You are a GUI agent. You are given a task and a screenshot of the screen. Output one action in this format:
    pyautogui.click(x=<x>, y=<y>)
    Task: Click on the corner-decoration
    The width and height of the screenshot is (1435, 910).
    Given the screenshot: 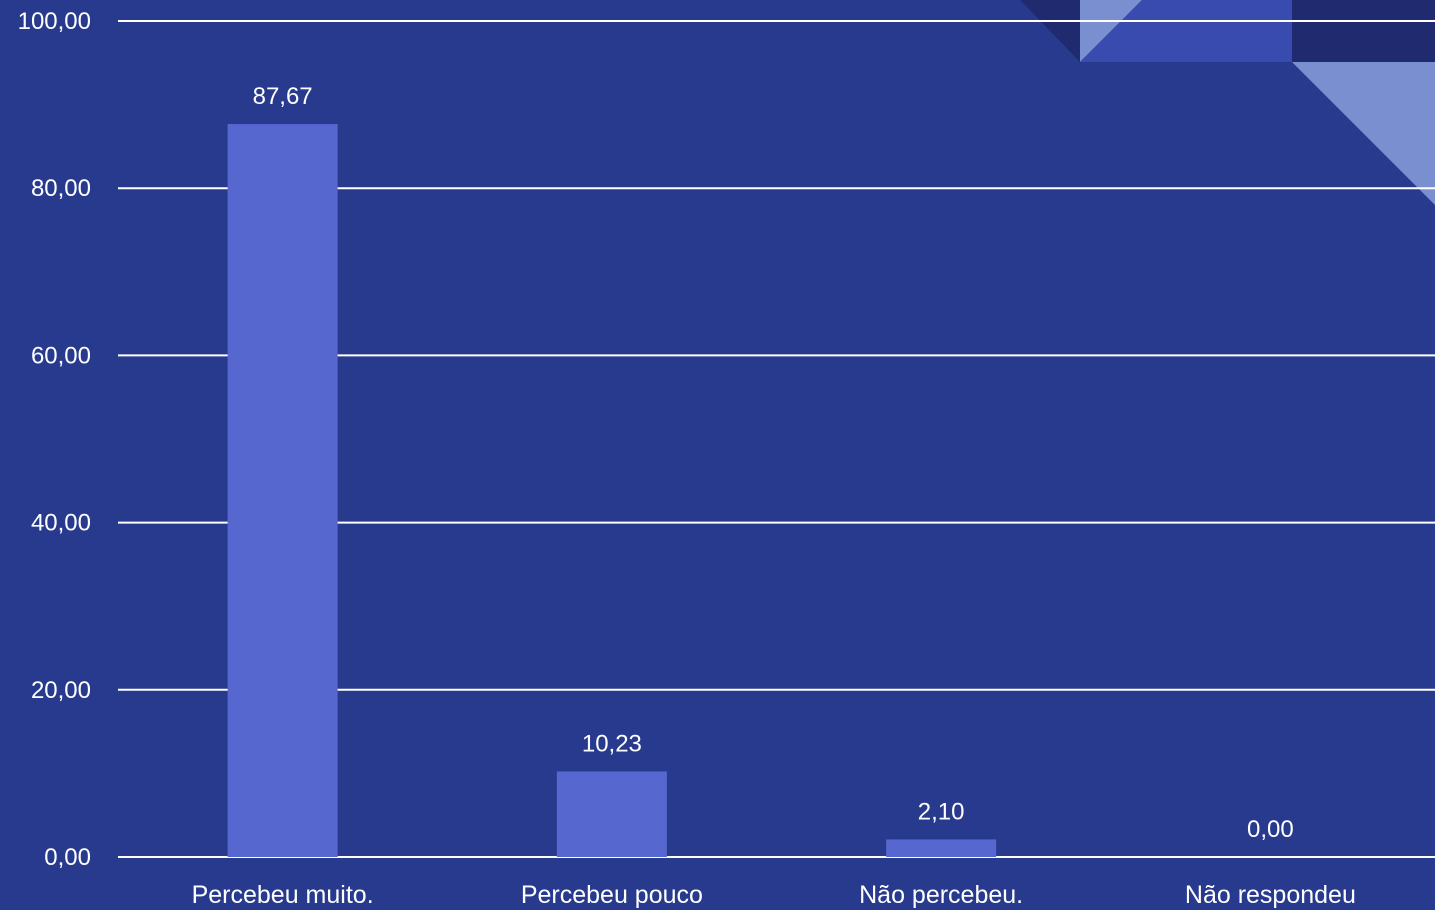 What is the action you would take?
    pyautogui.click(x=1227, y=102)
    